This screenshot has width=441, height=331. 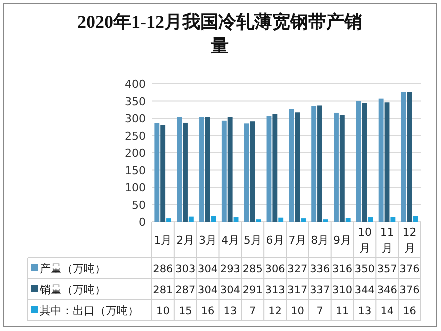 I want to click on data-label: 285, so click(x=252, y=270).